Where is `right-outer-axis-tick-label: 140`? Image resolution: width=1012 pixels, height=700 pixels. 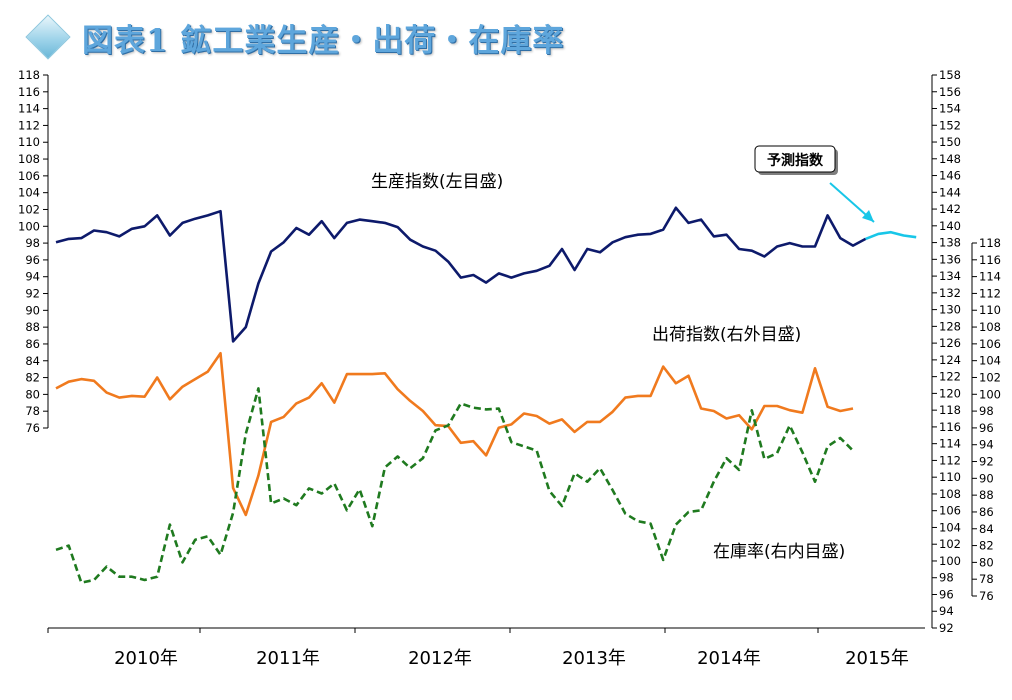 right-outer-axis-tick-label: 140 is located at coordinates (950, 226).